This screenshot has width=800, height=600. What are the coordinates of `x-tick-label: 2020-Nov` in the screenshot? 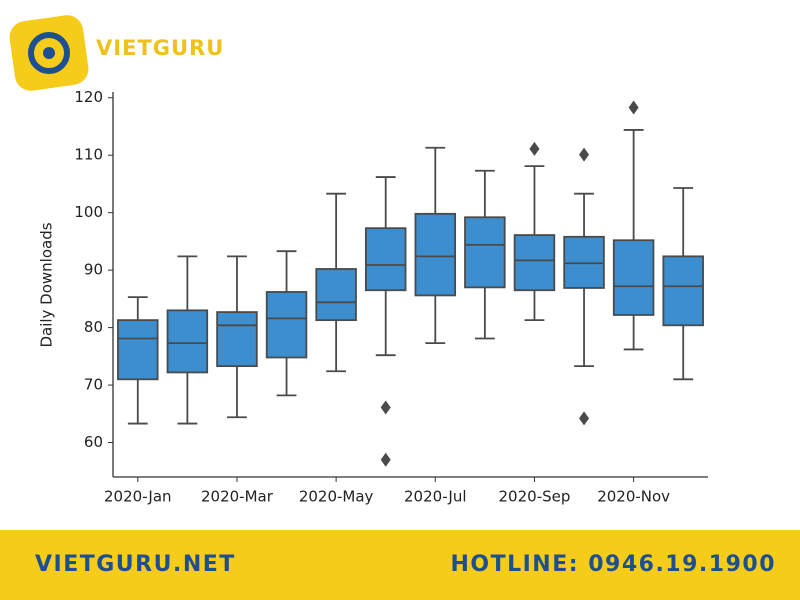 It's located at (633, 497).